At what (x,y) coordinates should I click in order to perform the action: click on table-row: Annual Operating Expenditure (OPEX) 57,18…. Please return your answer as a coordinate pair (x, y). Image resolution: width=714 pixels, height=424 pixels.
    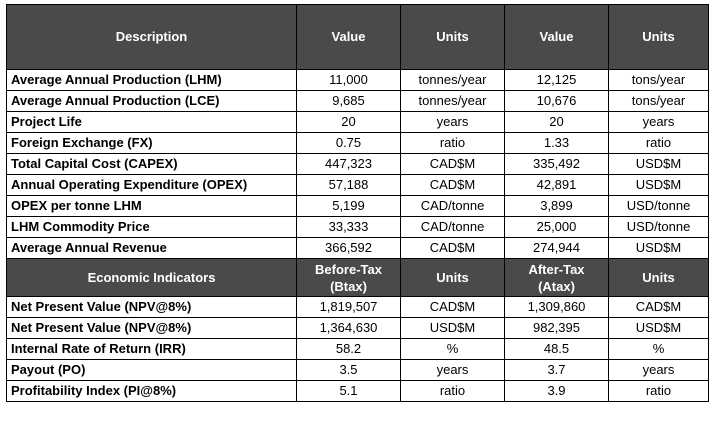
    Looking at the image, I should click on (357, 185).